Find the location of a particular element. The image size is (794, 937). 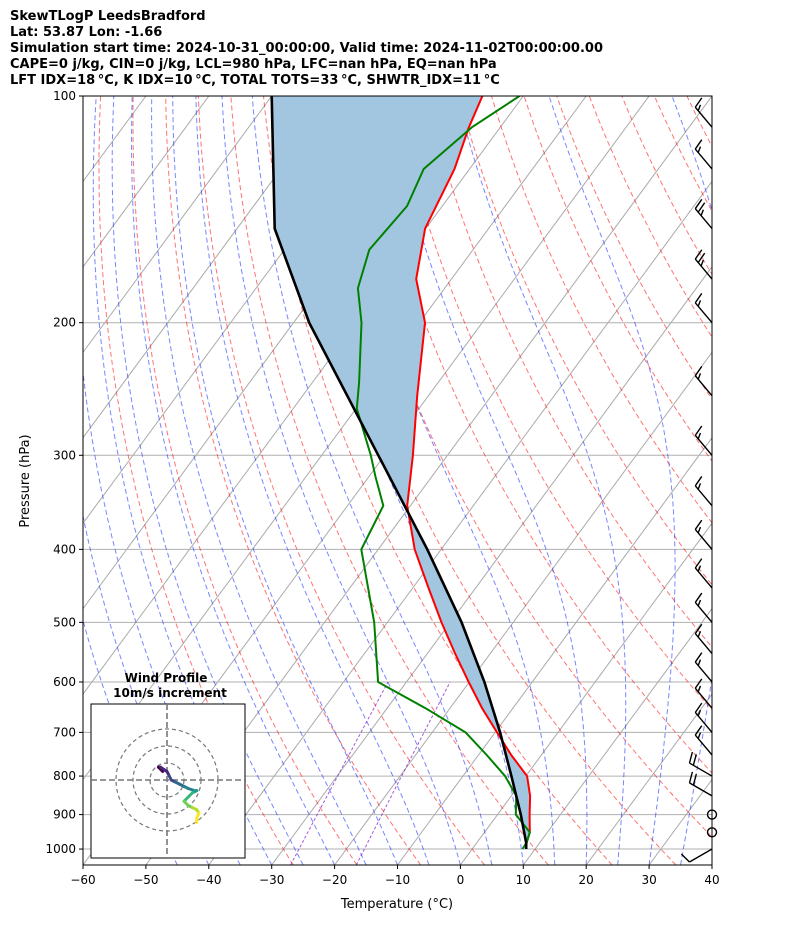

x-tick-label: 0 is located at coordinates (461, 880).